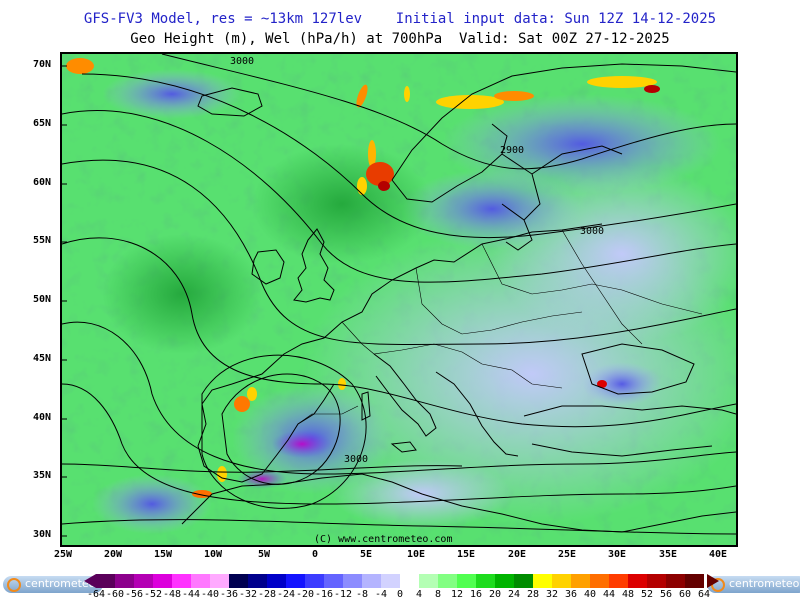 Image resolution: width=800 pixels, height=600 pixels. Describe the element at coordinates (567, 554) in the screenshot. I see `lon-label: 25E` at that location.